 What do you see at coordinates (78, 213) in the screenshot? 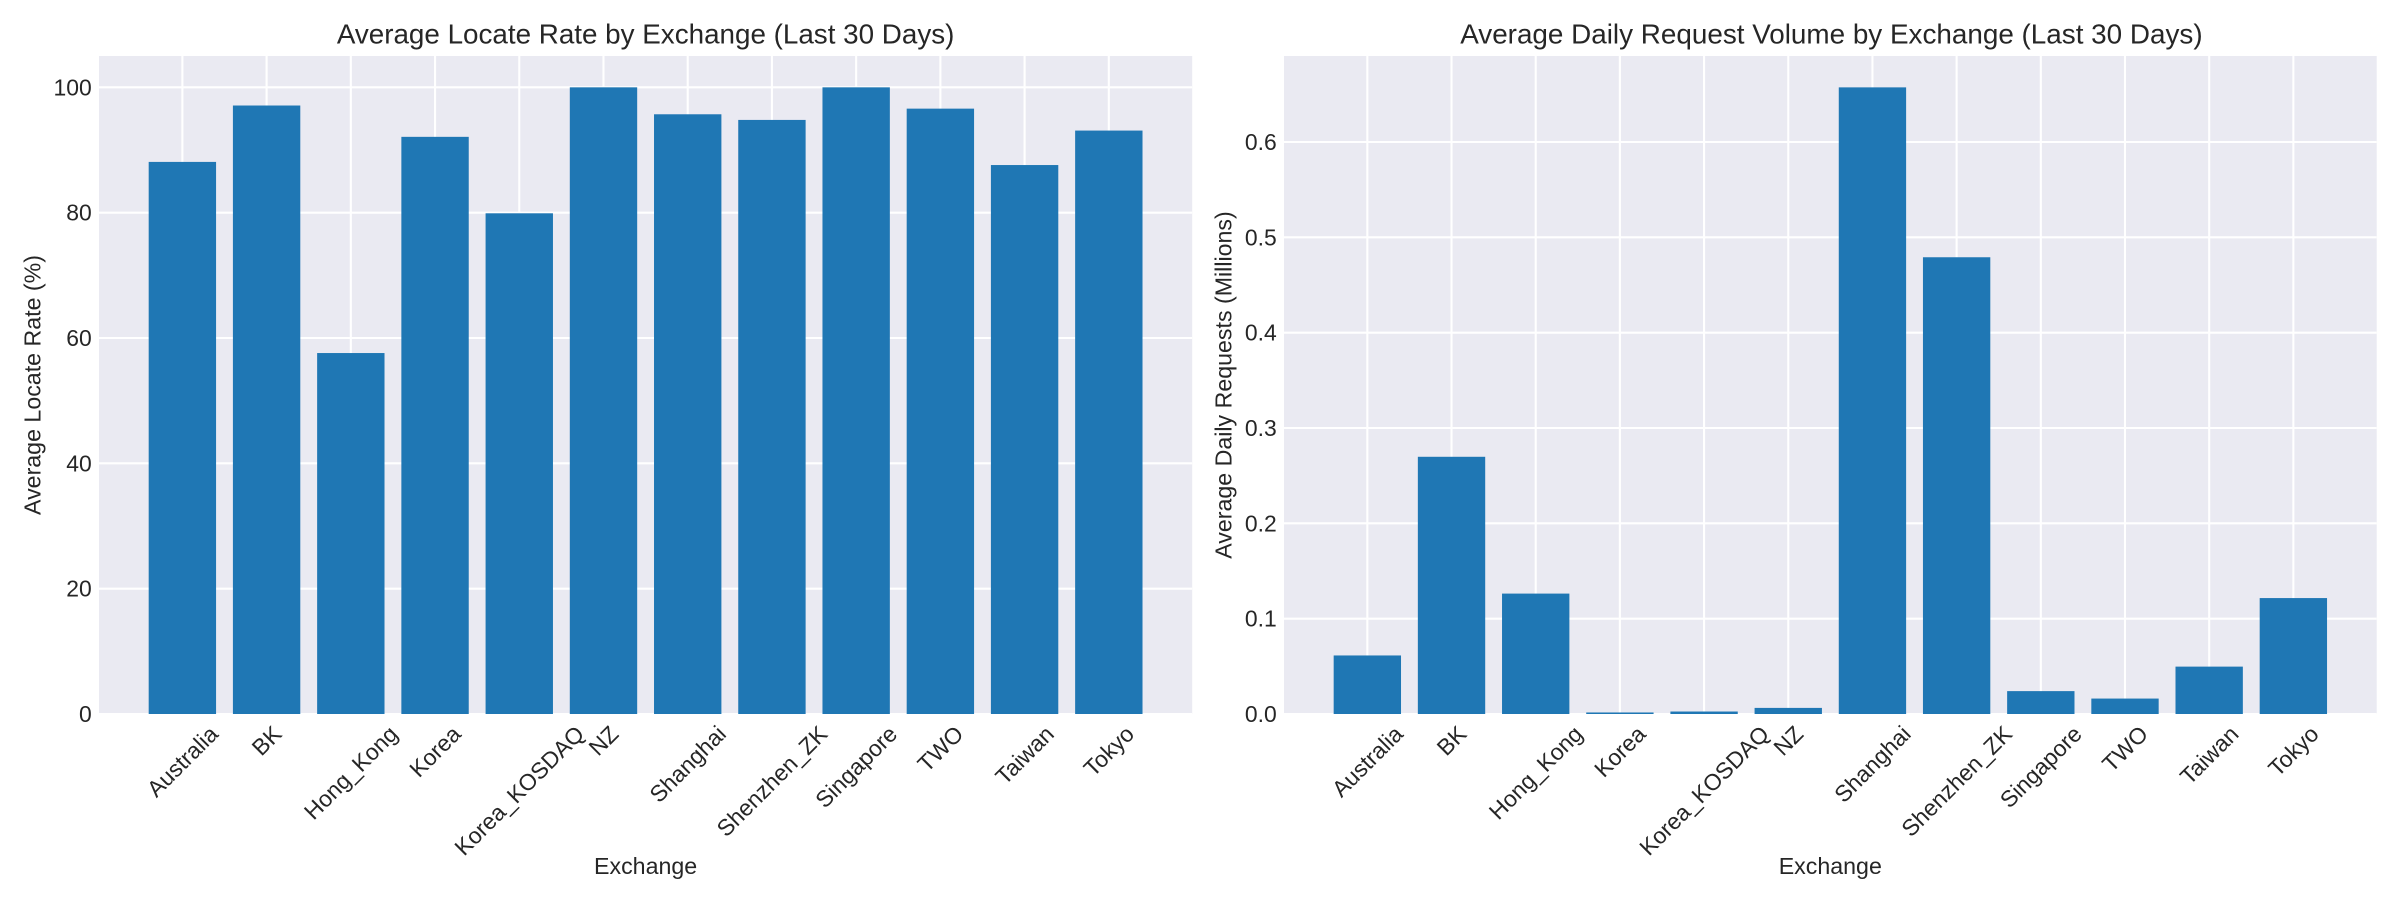
I see `svg-text: 80` at bounding box center [78, 213].